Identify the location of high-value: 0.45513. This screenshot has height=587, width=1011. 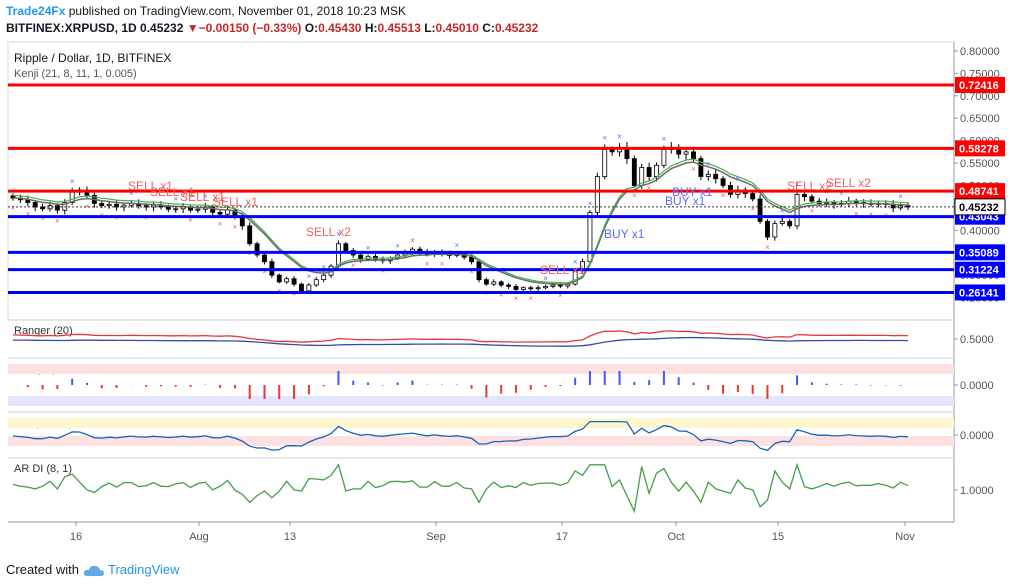
(399, 28).